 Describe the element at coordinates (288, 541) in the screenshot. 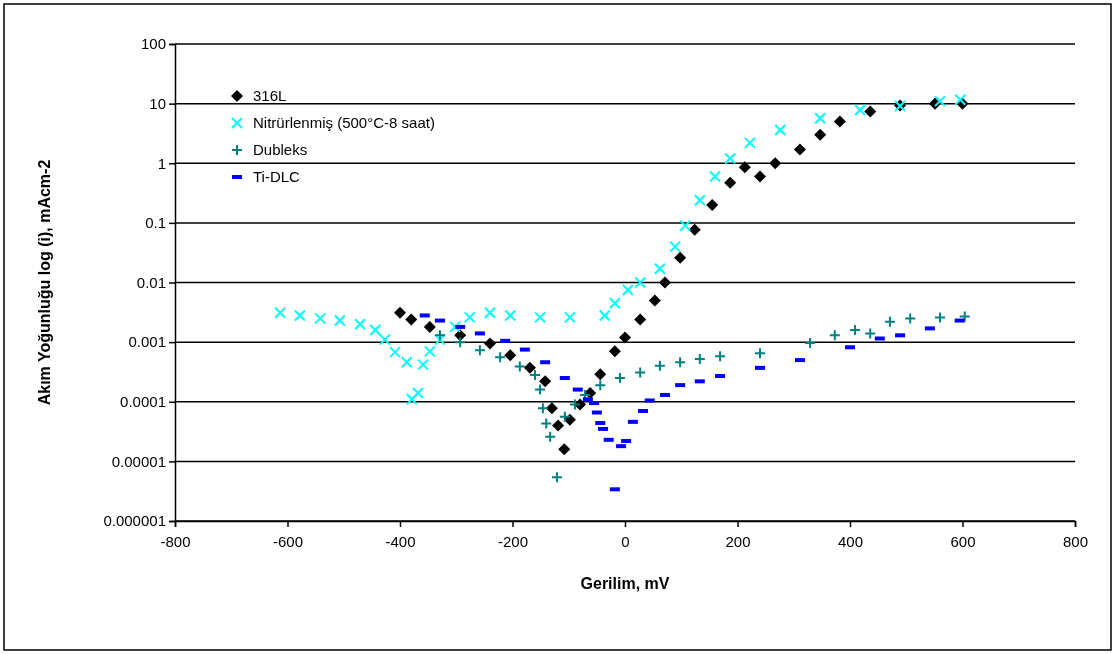

I see `x-tick-label: -600` at that location.